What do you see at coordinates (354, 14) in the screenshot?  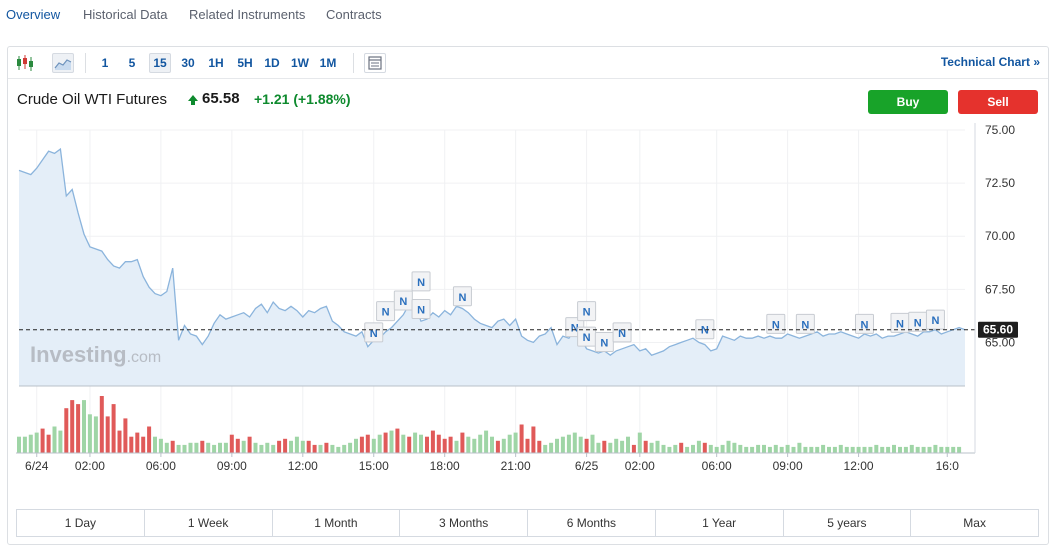 I see `tab-contracts: Contracts` at bounding box center [354, 14].